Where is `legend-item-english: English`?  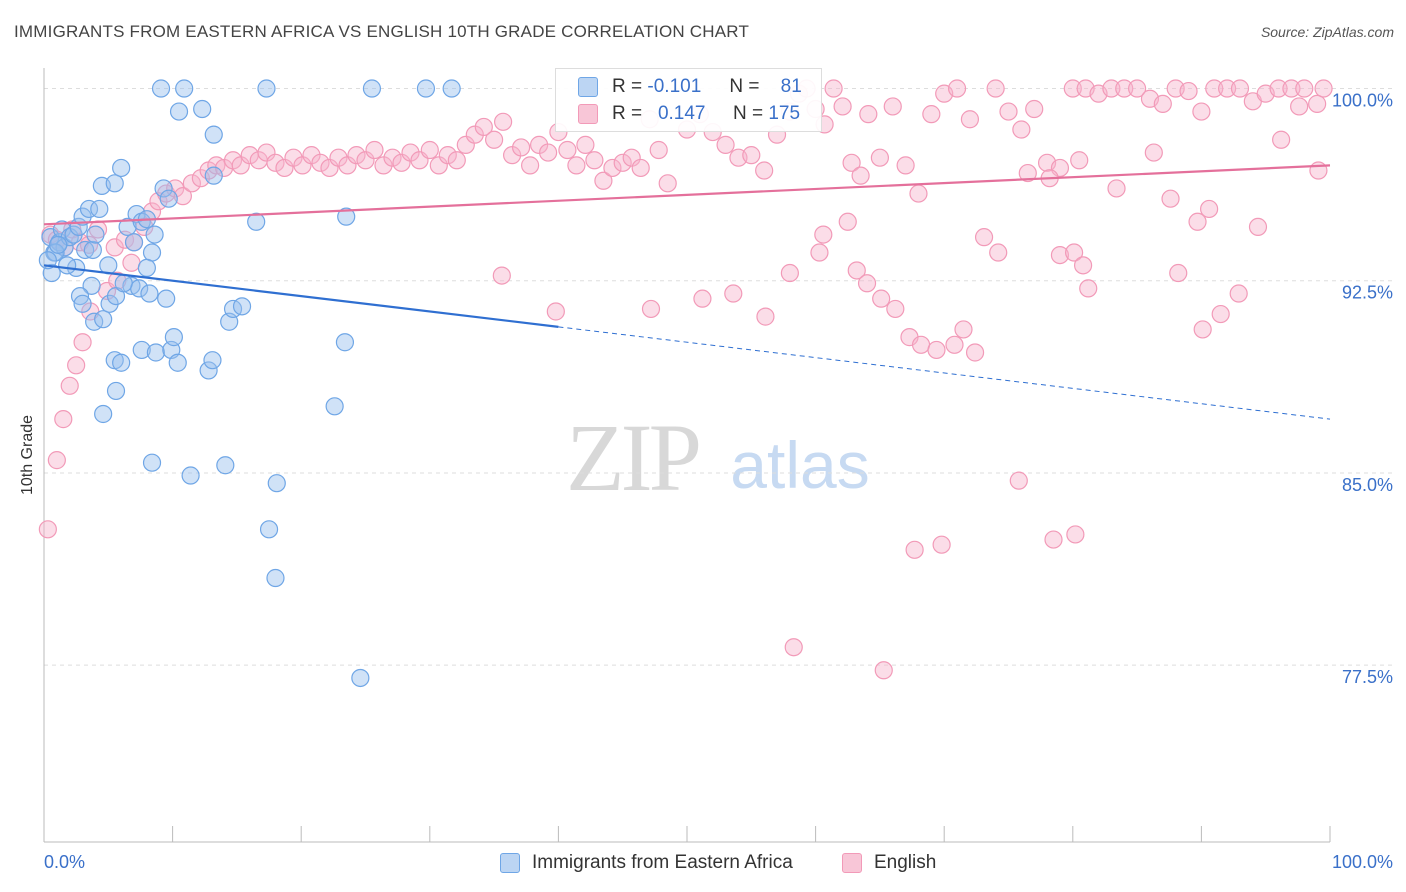 legend-item-english: English is located at coordinates (889, 863).